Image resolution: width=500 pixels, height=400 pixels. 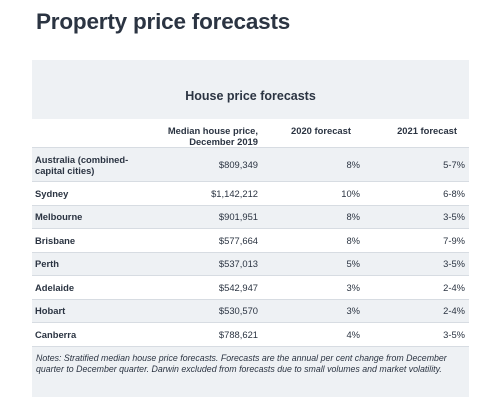 What do you see at coordinates (90, 310) in the screenshot?
I see `city-cell: Hobart` at bounding box center [90, 310].